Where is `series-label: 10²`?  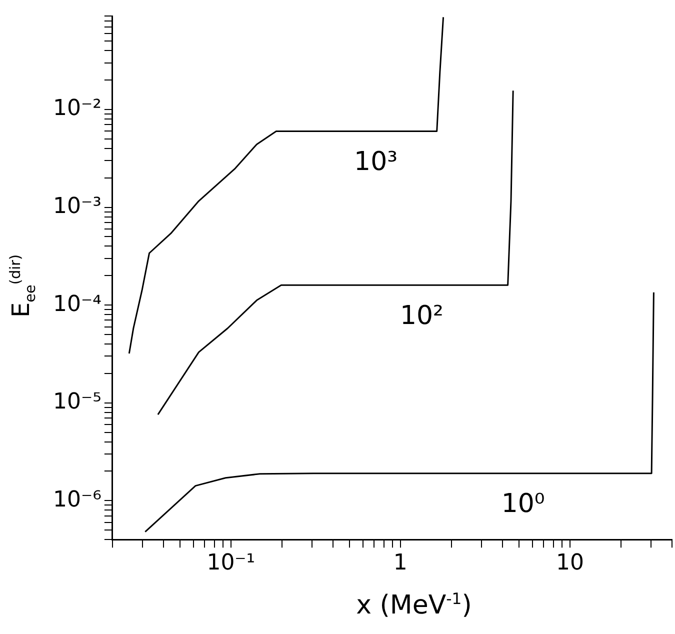
series-label: 10² is located at coordinates (422, 315).